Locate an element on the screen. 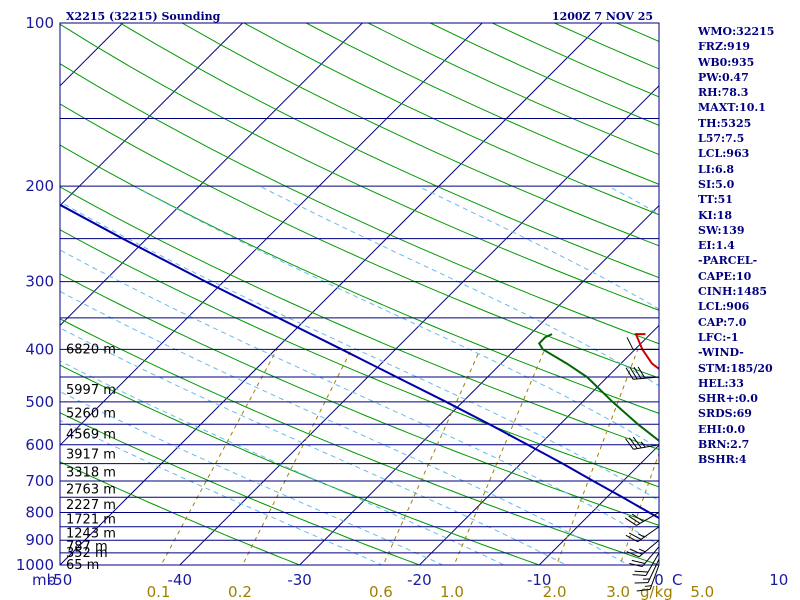 The image size is (800, 600). index-item: BSHR:4 is located at coordinates (722, 460).